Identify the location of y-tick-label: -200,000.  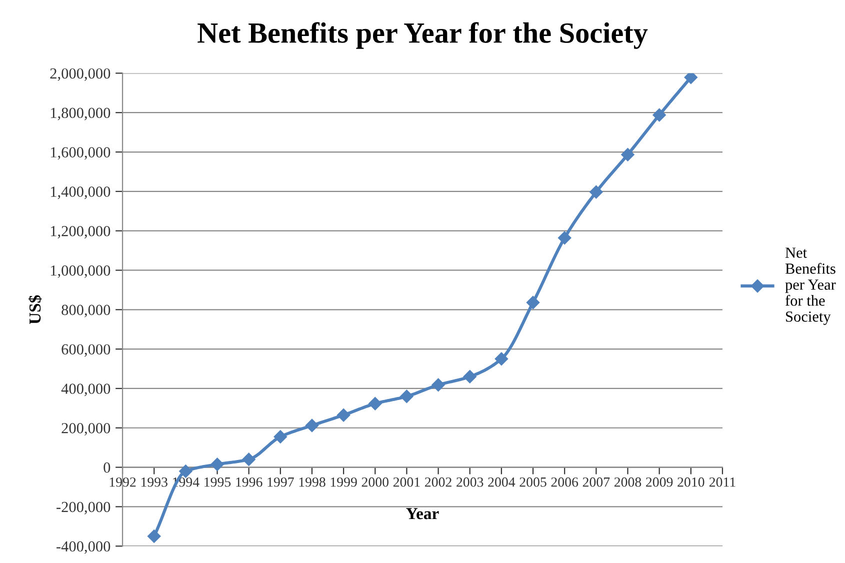
(83, 508).